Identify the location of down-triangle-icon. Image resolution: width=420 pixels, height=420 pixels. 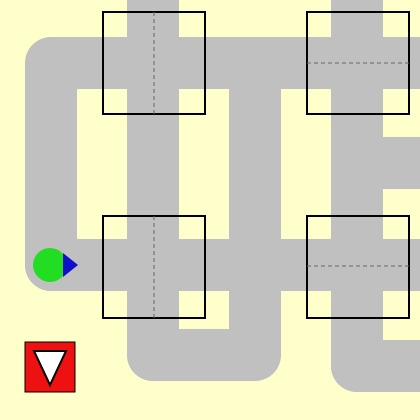
(50, 369).